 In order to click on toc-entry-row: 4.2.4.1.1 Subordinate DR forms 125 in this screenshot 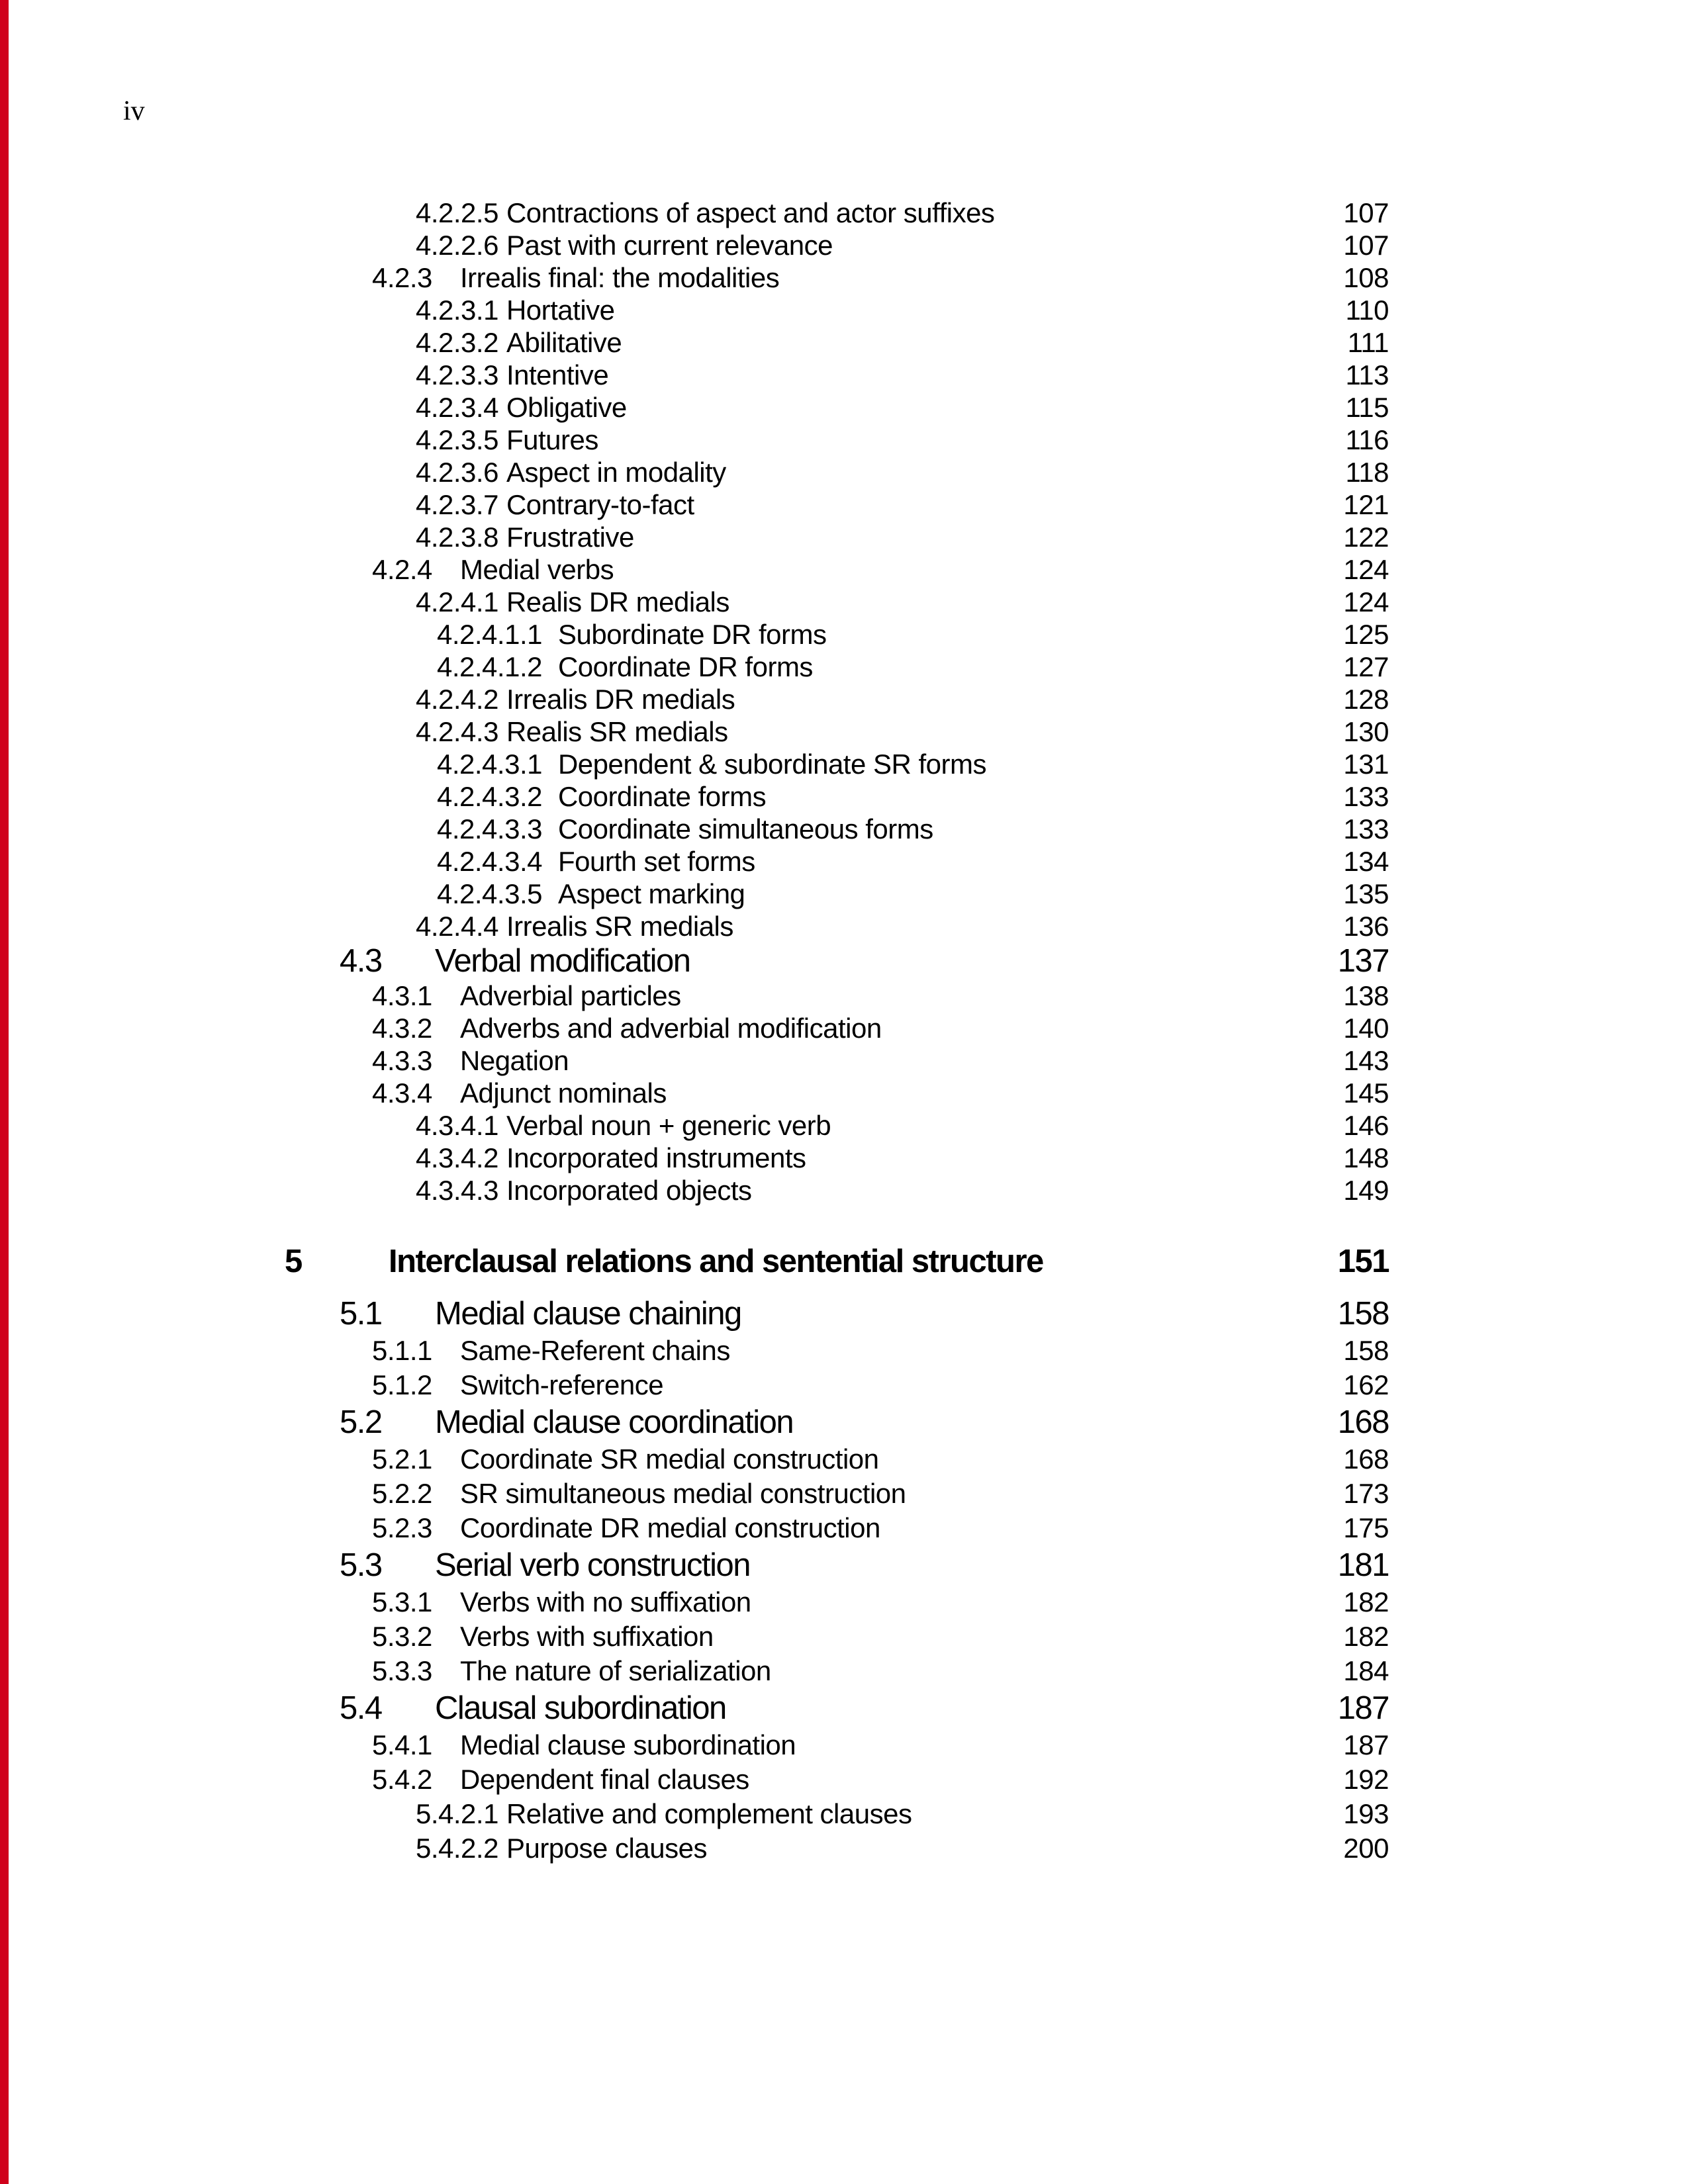, I will do `click(694, 634)`.